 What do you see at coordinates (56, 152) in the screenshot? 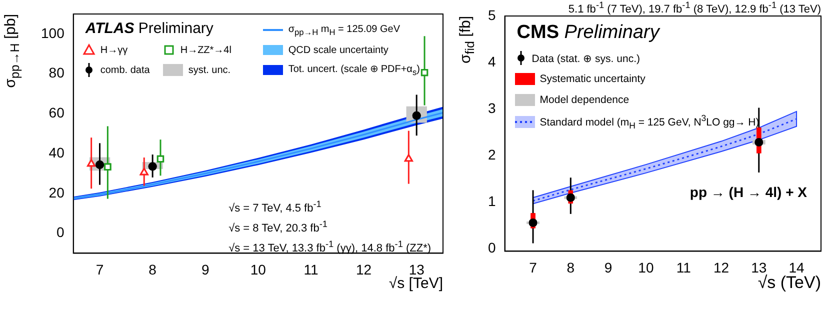
I see `y-tick-label: 40` at bounding box center [56, 152].